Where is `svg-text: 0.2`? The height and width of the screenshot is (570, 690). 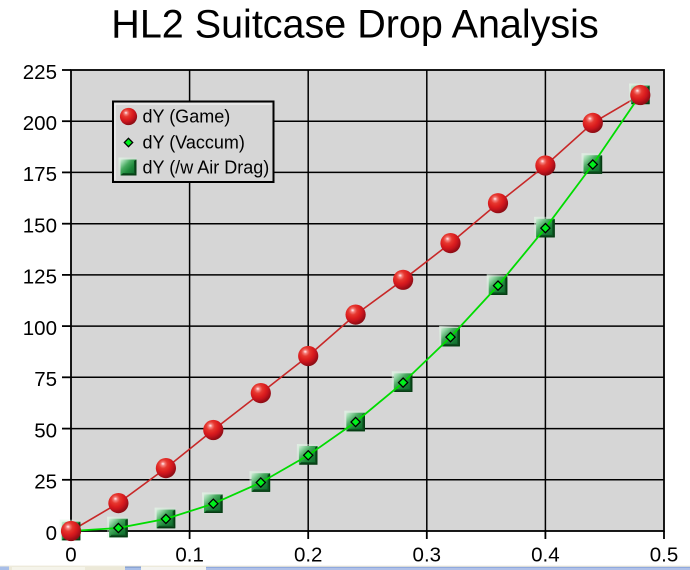 svg-text: 0.2 is located at coordinates (308, 555).